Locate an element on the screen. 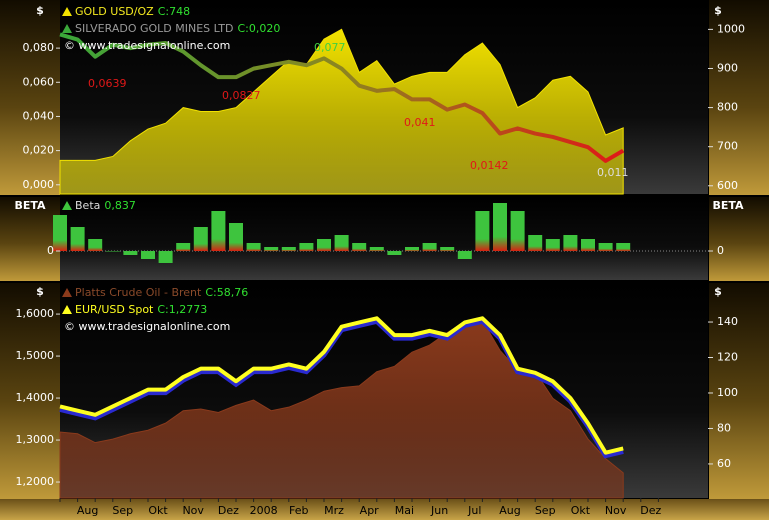  legend-entry: EUR/USD Spot C:1,2773 is located at coordinates (134, 309).